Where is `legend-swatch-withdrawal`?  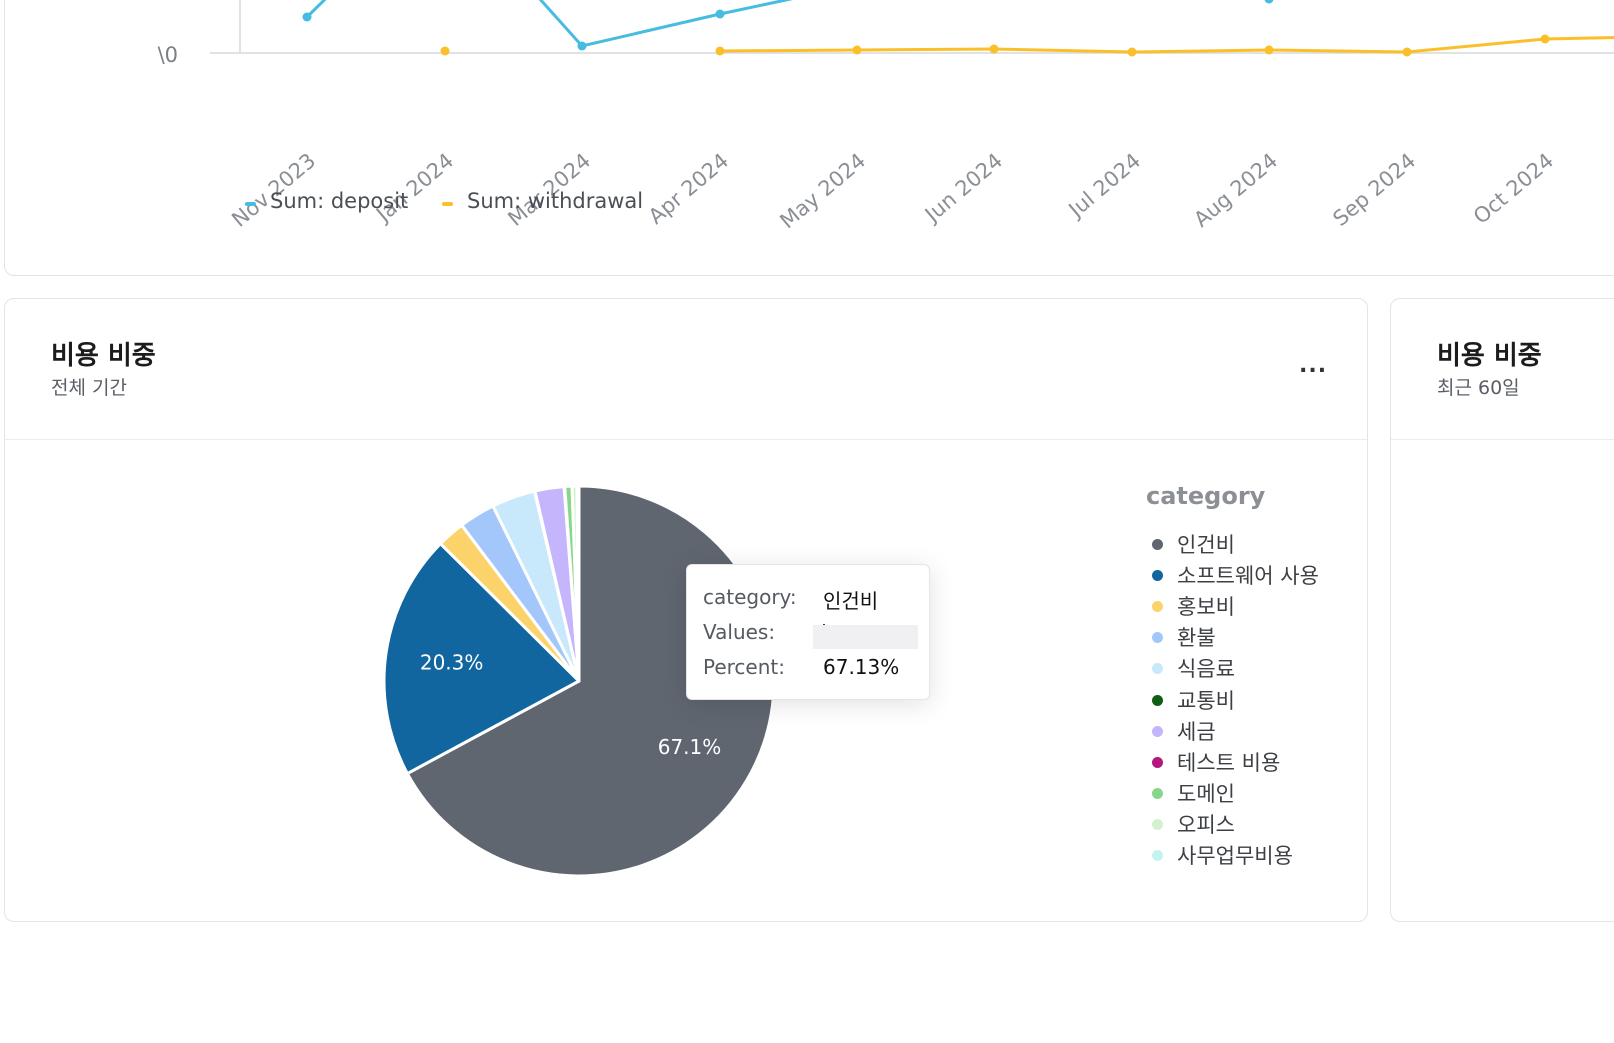
legend-swatch-withdrawal is located at coordinates (447, 204).